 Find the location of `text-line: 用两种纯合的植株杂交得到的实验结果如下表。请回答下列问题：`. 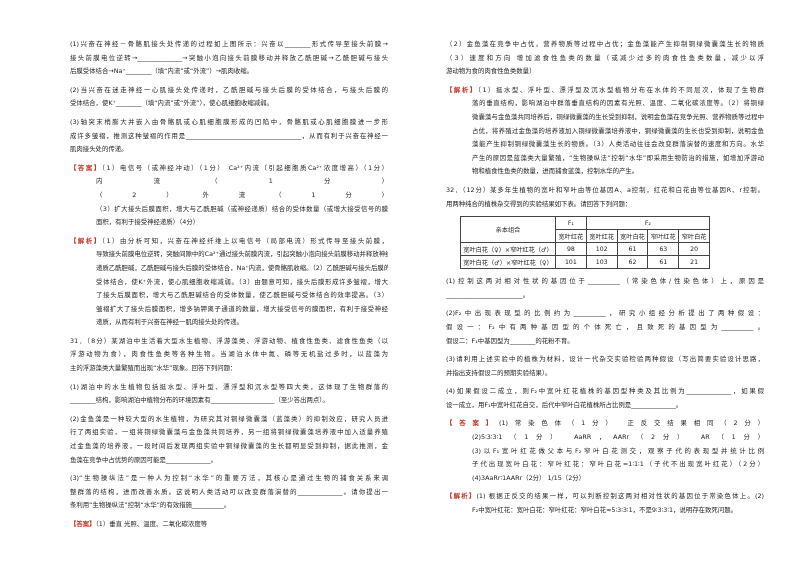

text-line: 用两种纯合的植株杂交得到的实验结果如下表。请回答下列问题： is located at coordinates (605, 205).